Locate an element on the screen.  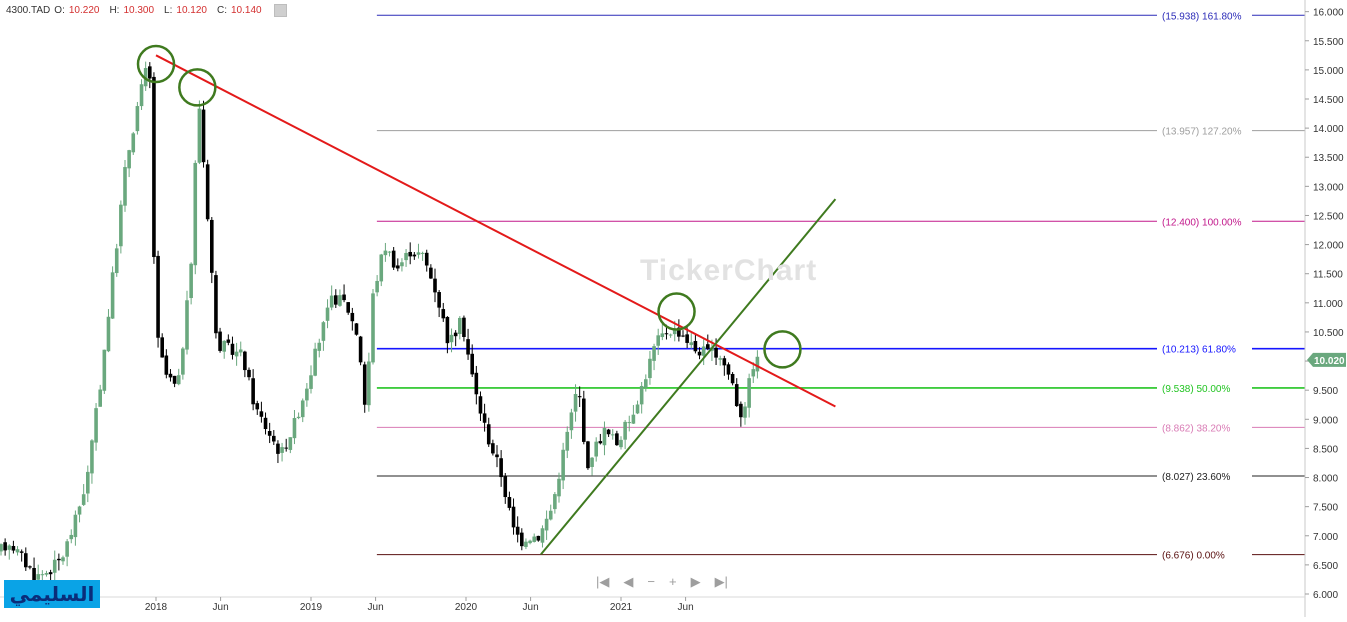
low-value: 10.120 is located at coordinates (191, 10).